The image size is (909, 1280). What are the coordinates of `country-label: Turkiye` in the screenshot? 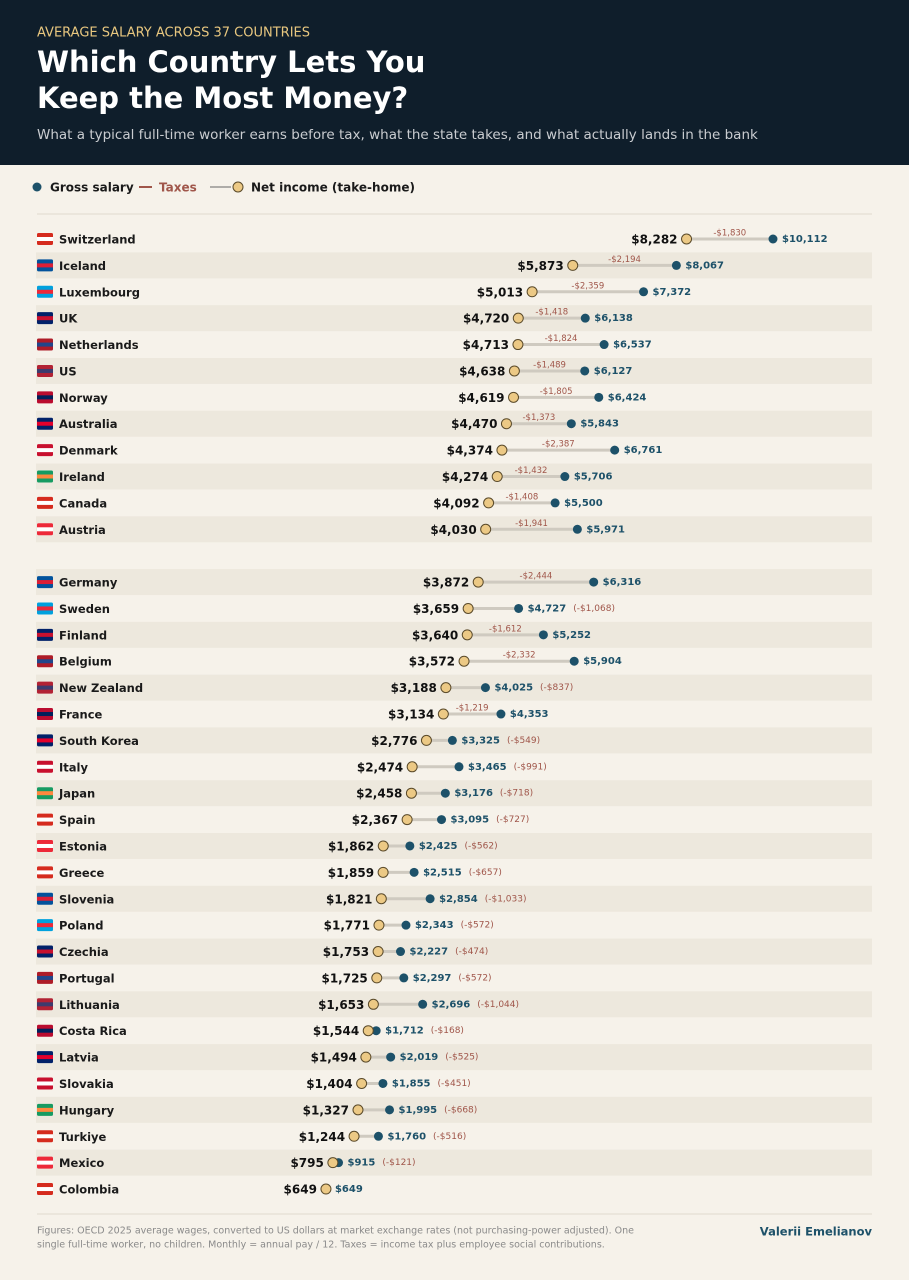 It's located at (83, 1137).